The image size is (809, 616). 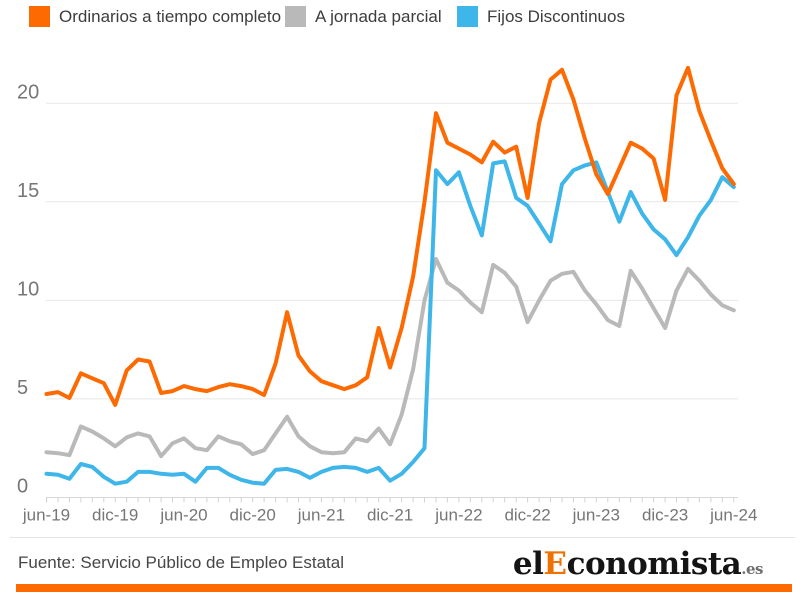 What do you see at coordinates (295, 16) in the screenshot?
I see `legend-swatch-parcial` at bounding box center [295, 16].